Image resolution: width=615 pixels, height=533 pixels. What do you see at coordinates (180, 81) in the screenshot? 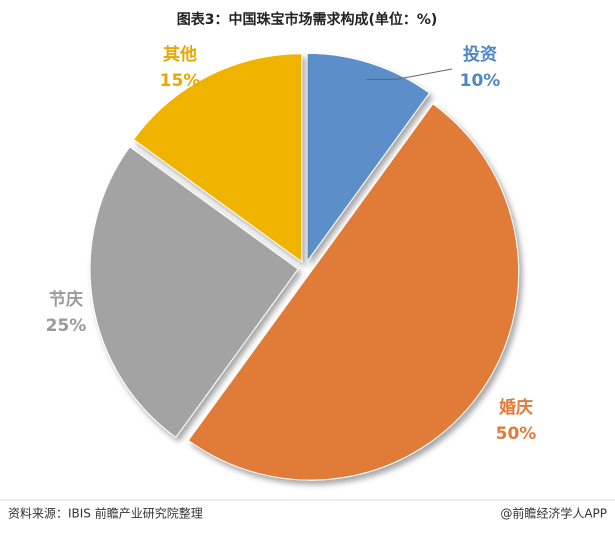
I see `value-label: 15%` at bounding box center [180, 81].